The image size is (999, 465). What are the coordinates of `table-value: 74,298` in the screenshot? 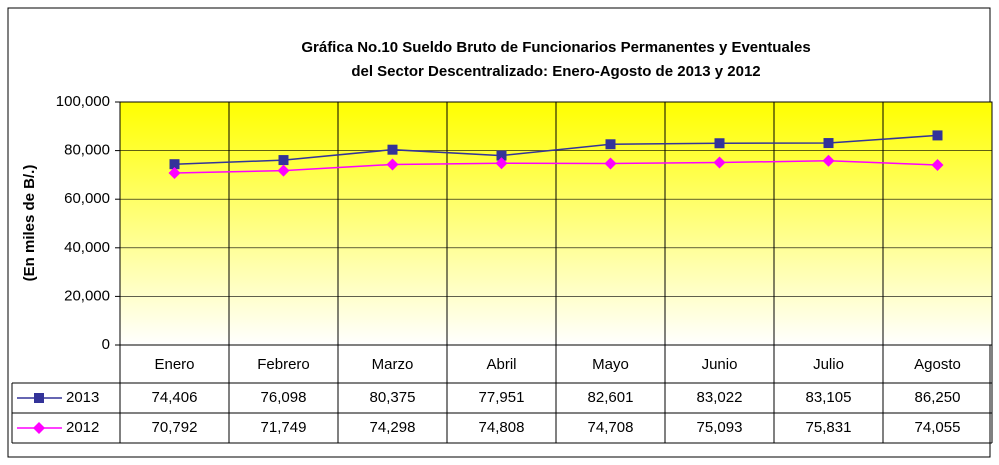 It's located at (393, 427).